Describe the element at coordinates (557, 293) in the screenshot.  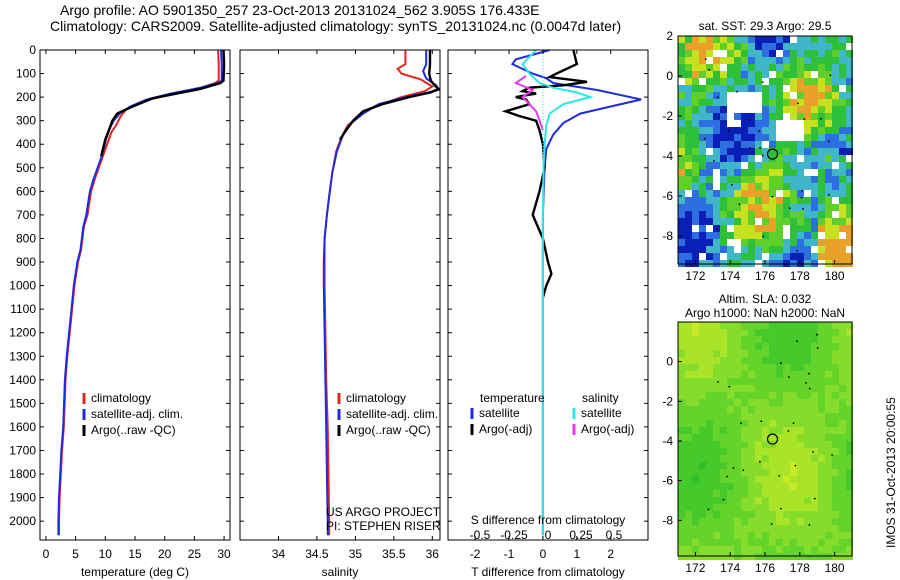
I see `difference-series-sal_satellite` at that location.